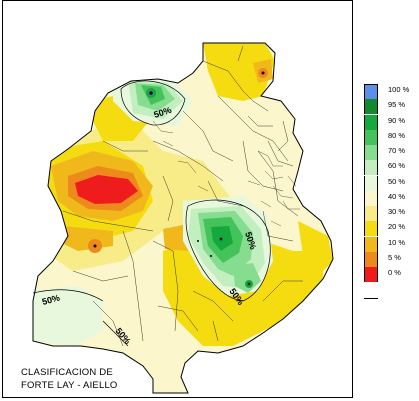  I want to click on legend-label: 90 %, so click(397, 120).